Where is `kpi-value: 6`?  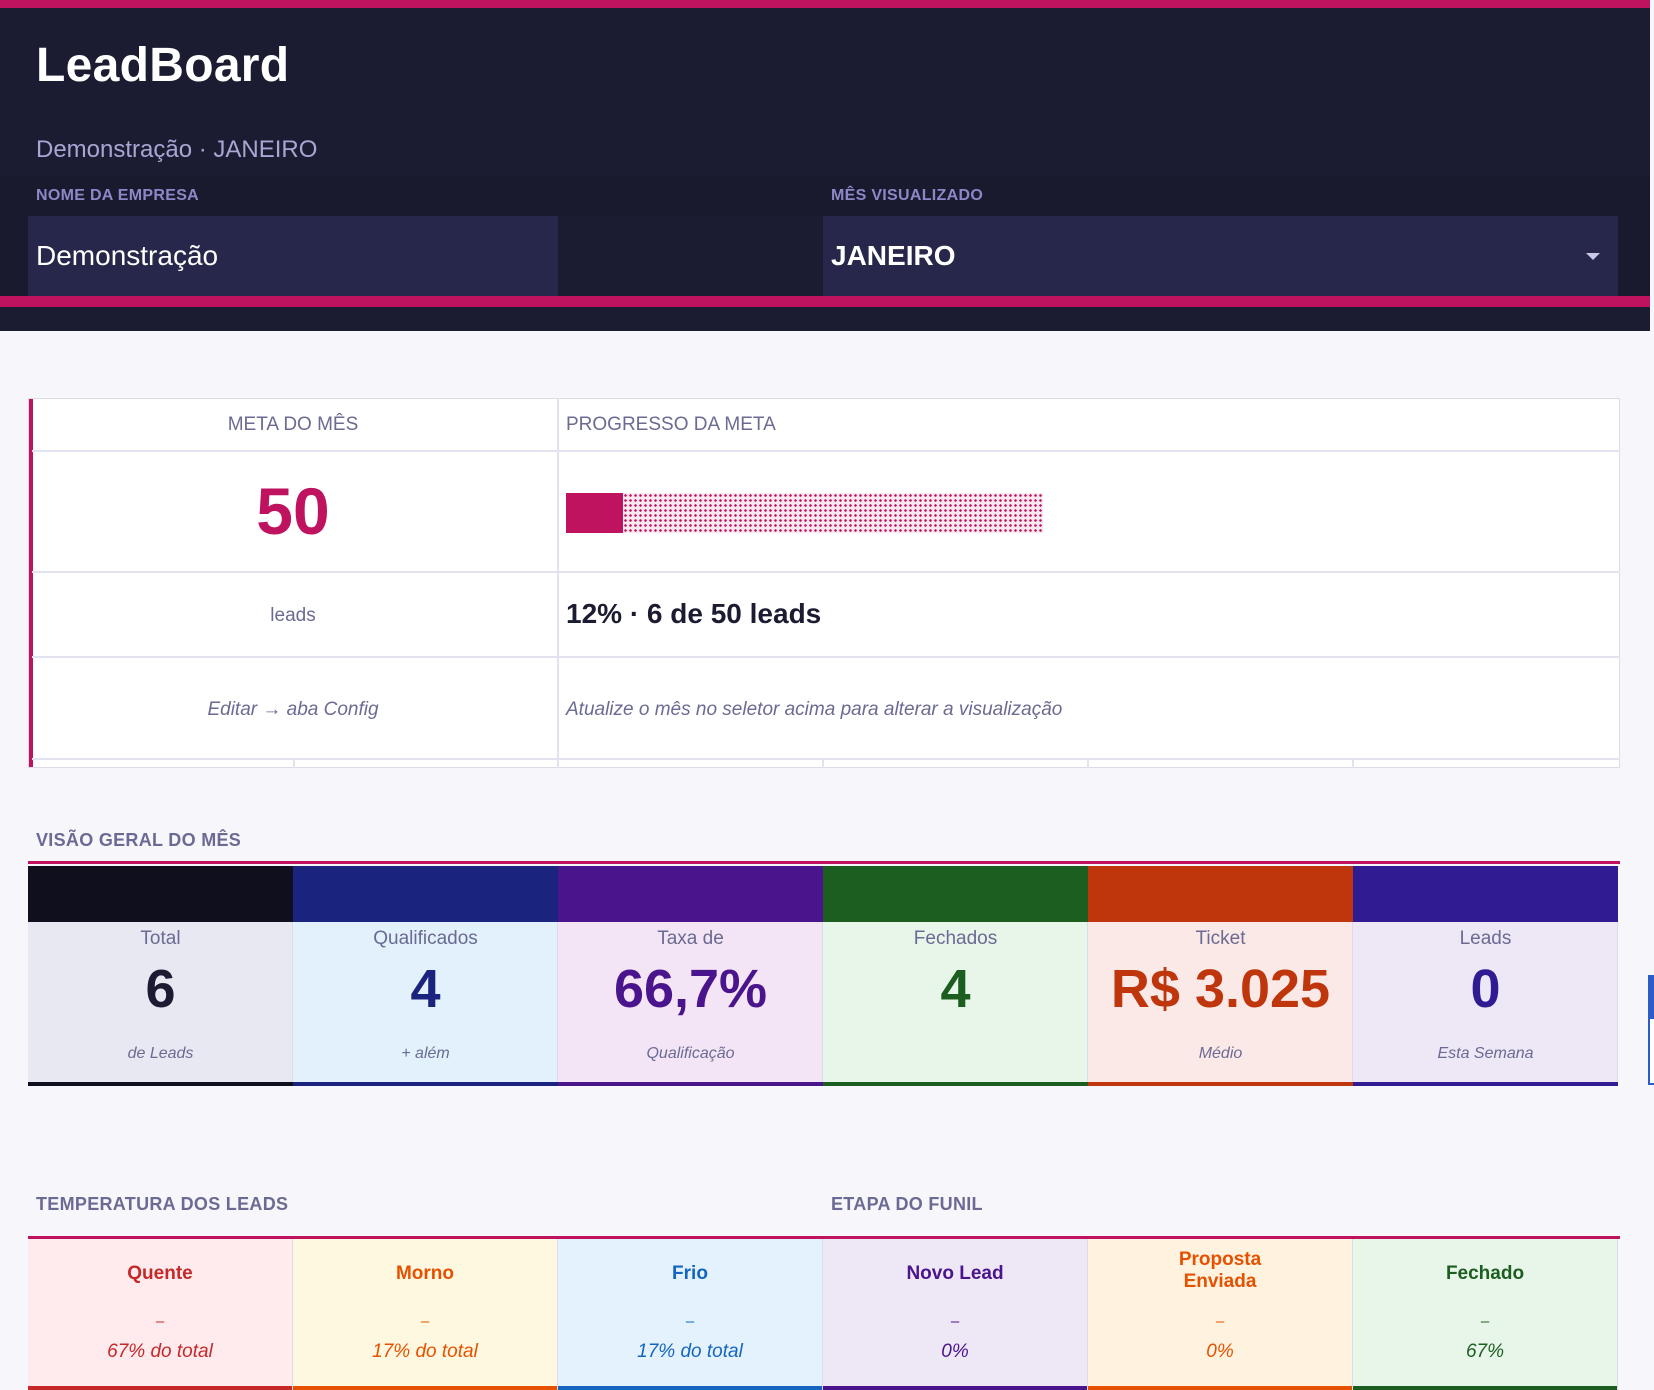
kpi-value: 6 is located at coordinates (160, 989).